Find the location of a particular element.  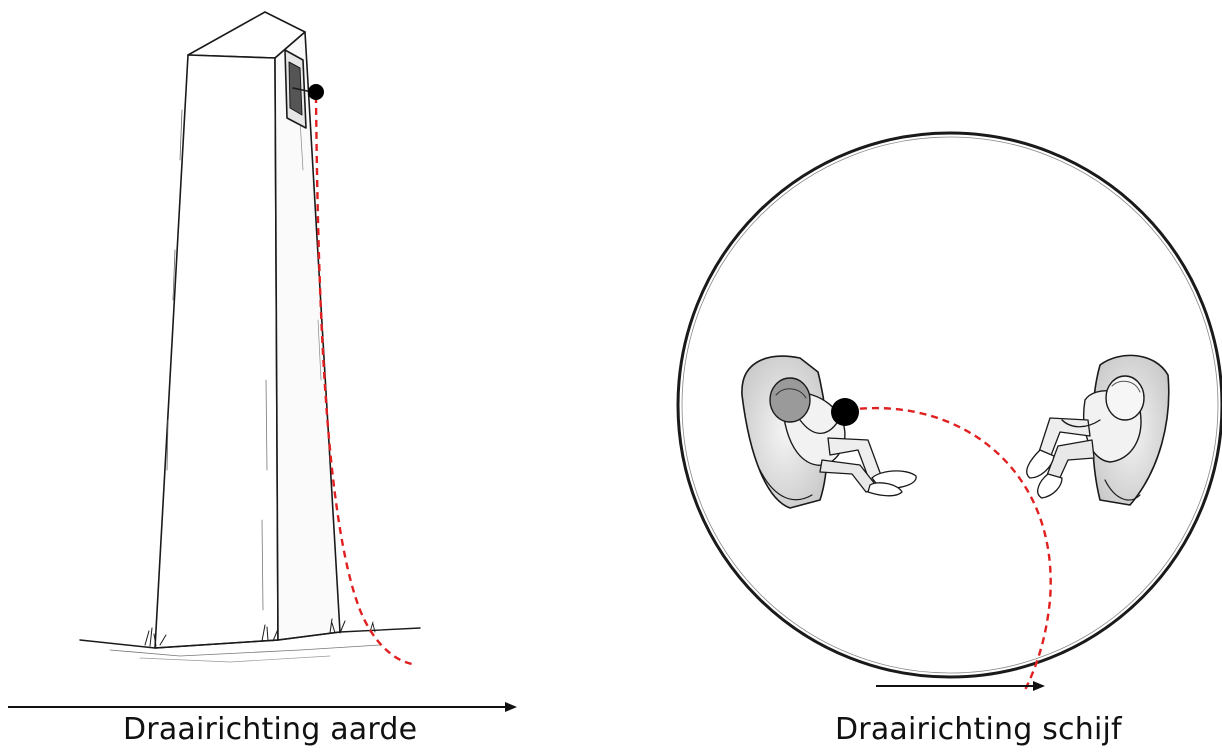

ball-trajectory-disk is located at coordinates (949, 549).